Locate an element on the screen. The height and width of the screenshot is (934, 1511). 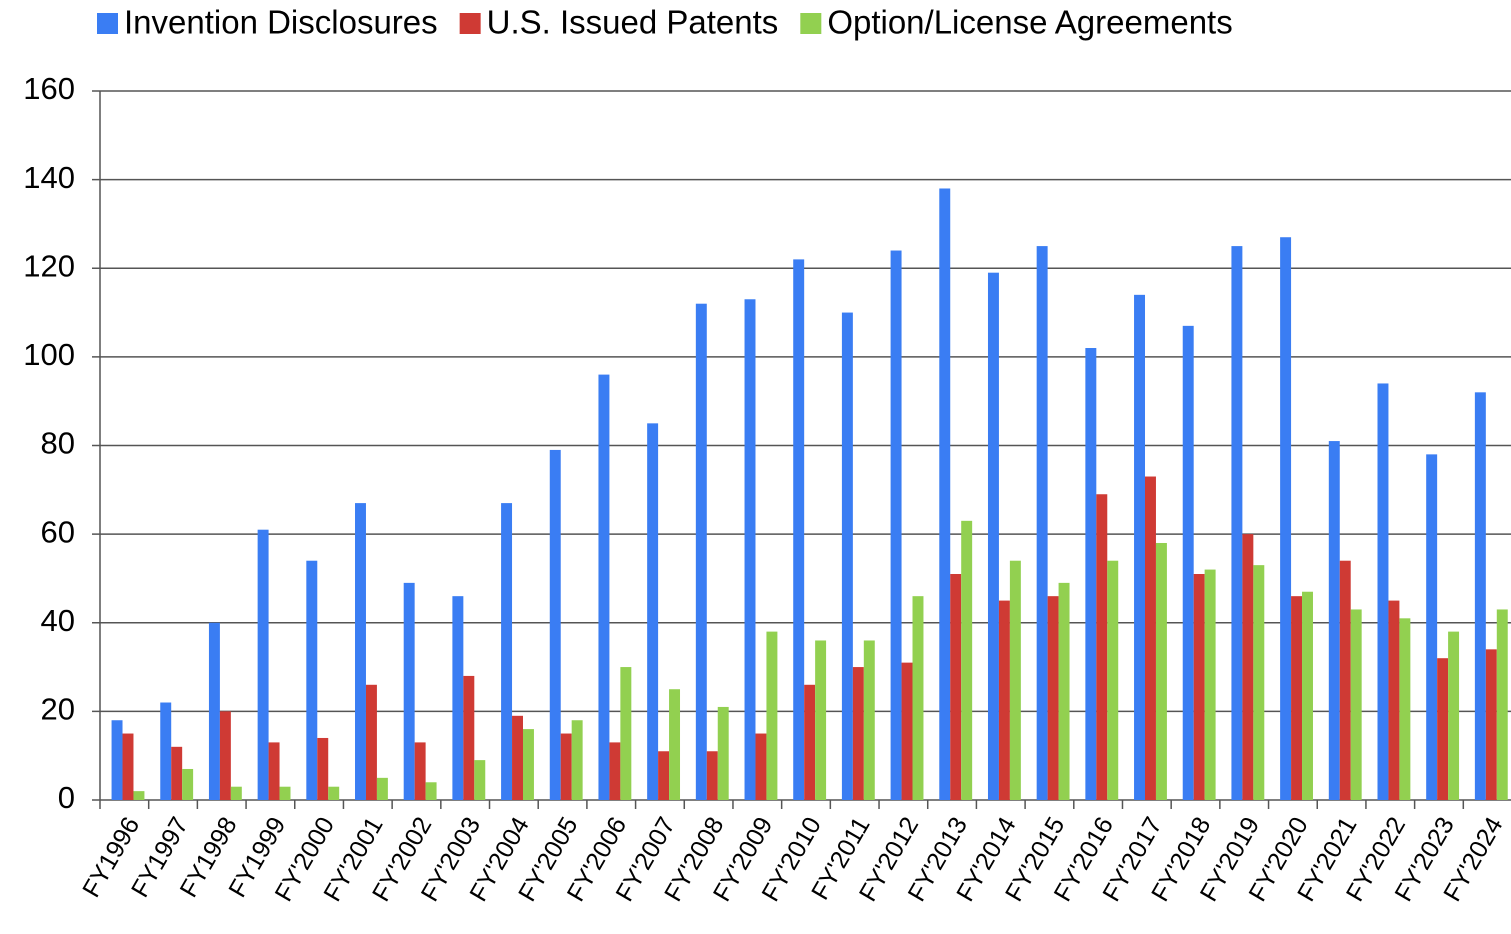
legend-label: Invention Disclosures is located at coordinates (281, 22).